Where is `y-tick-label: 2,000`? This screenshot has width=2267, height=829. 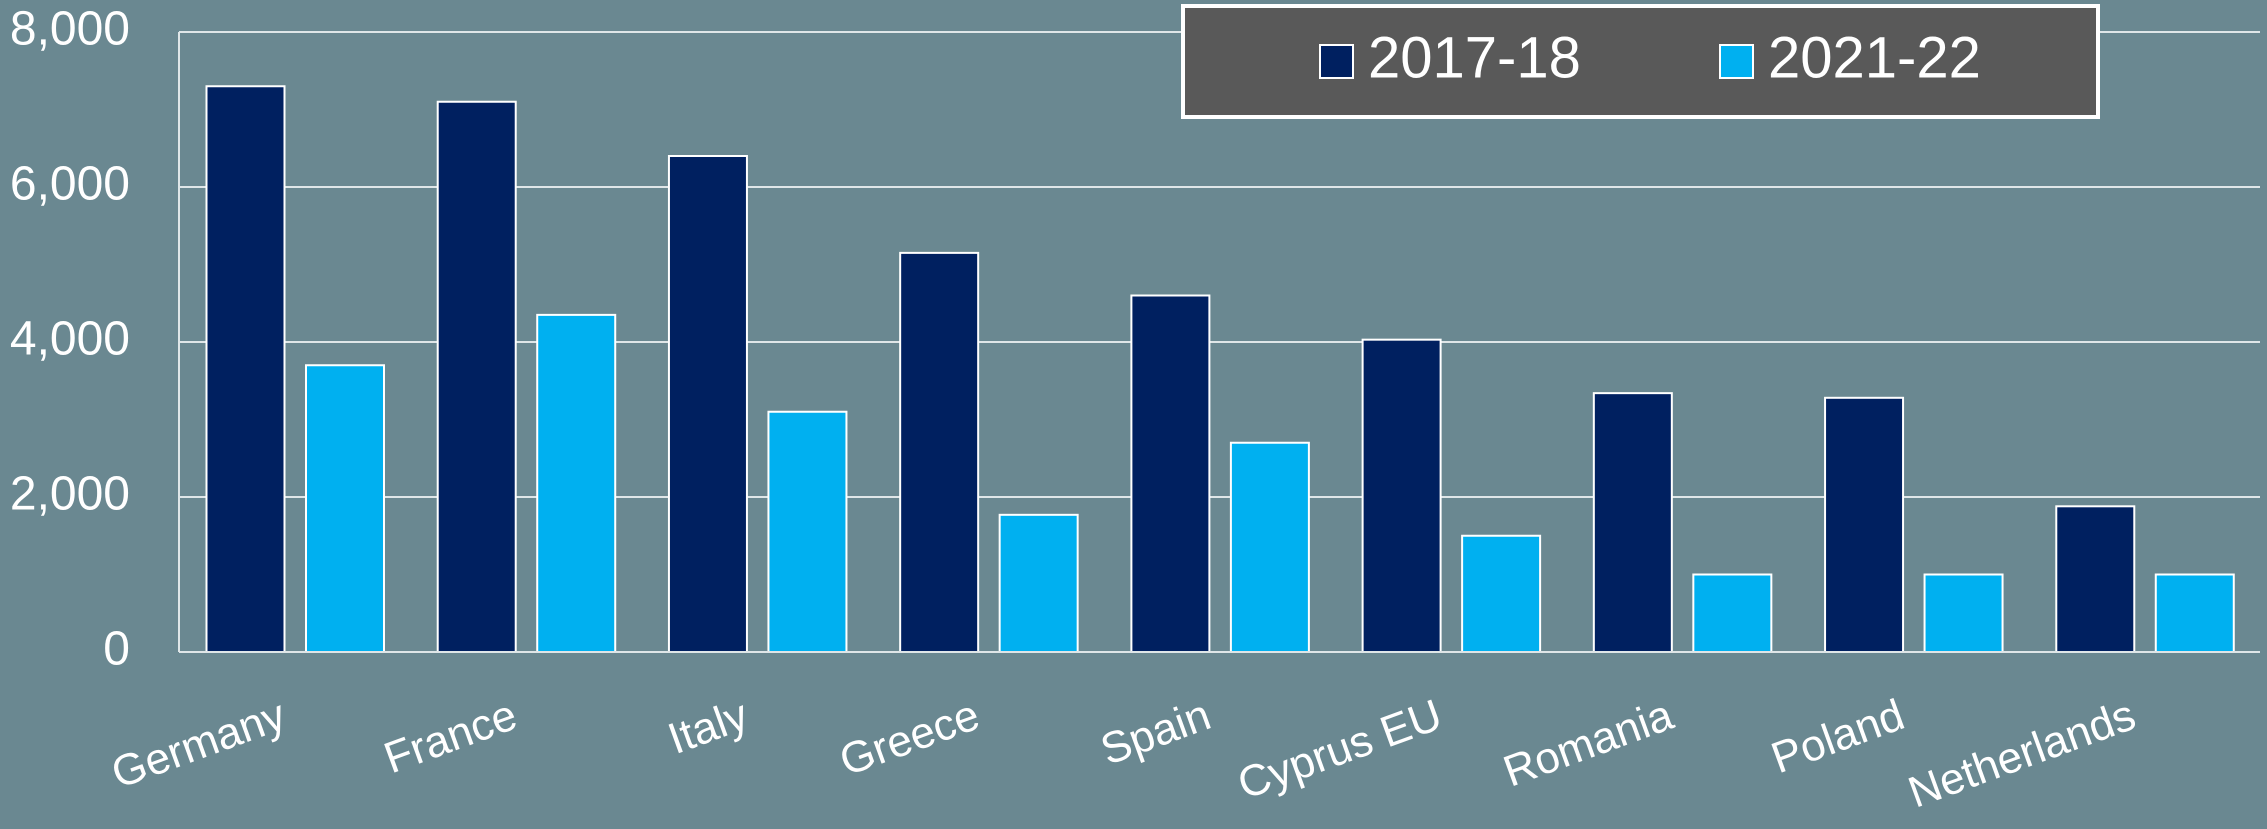 y-tick-label: 2,000 is located at coordinates (70, 494).